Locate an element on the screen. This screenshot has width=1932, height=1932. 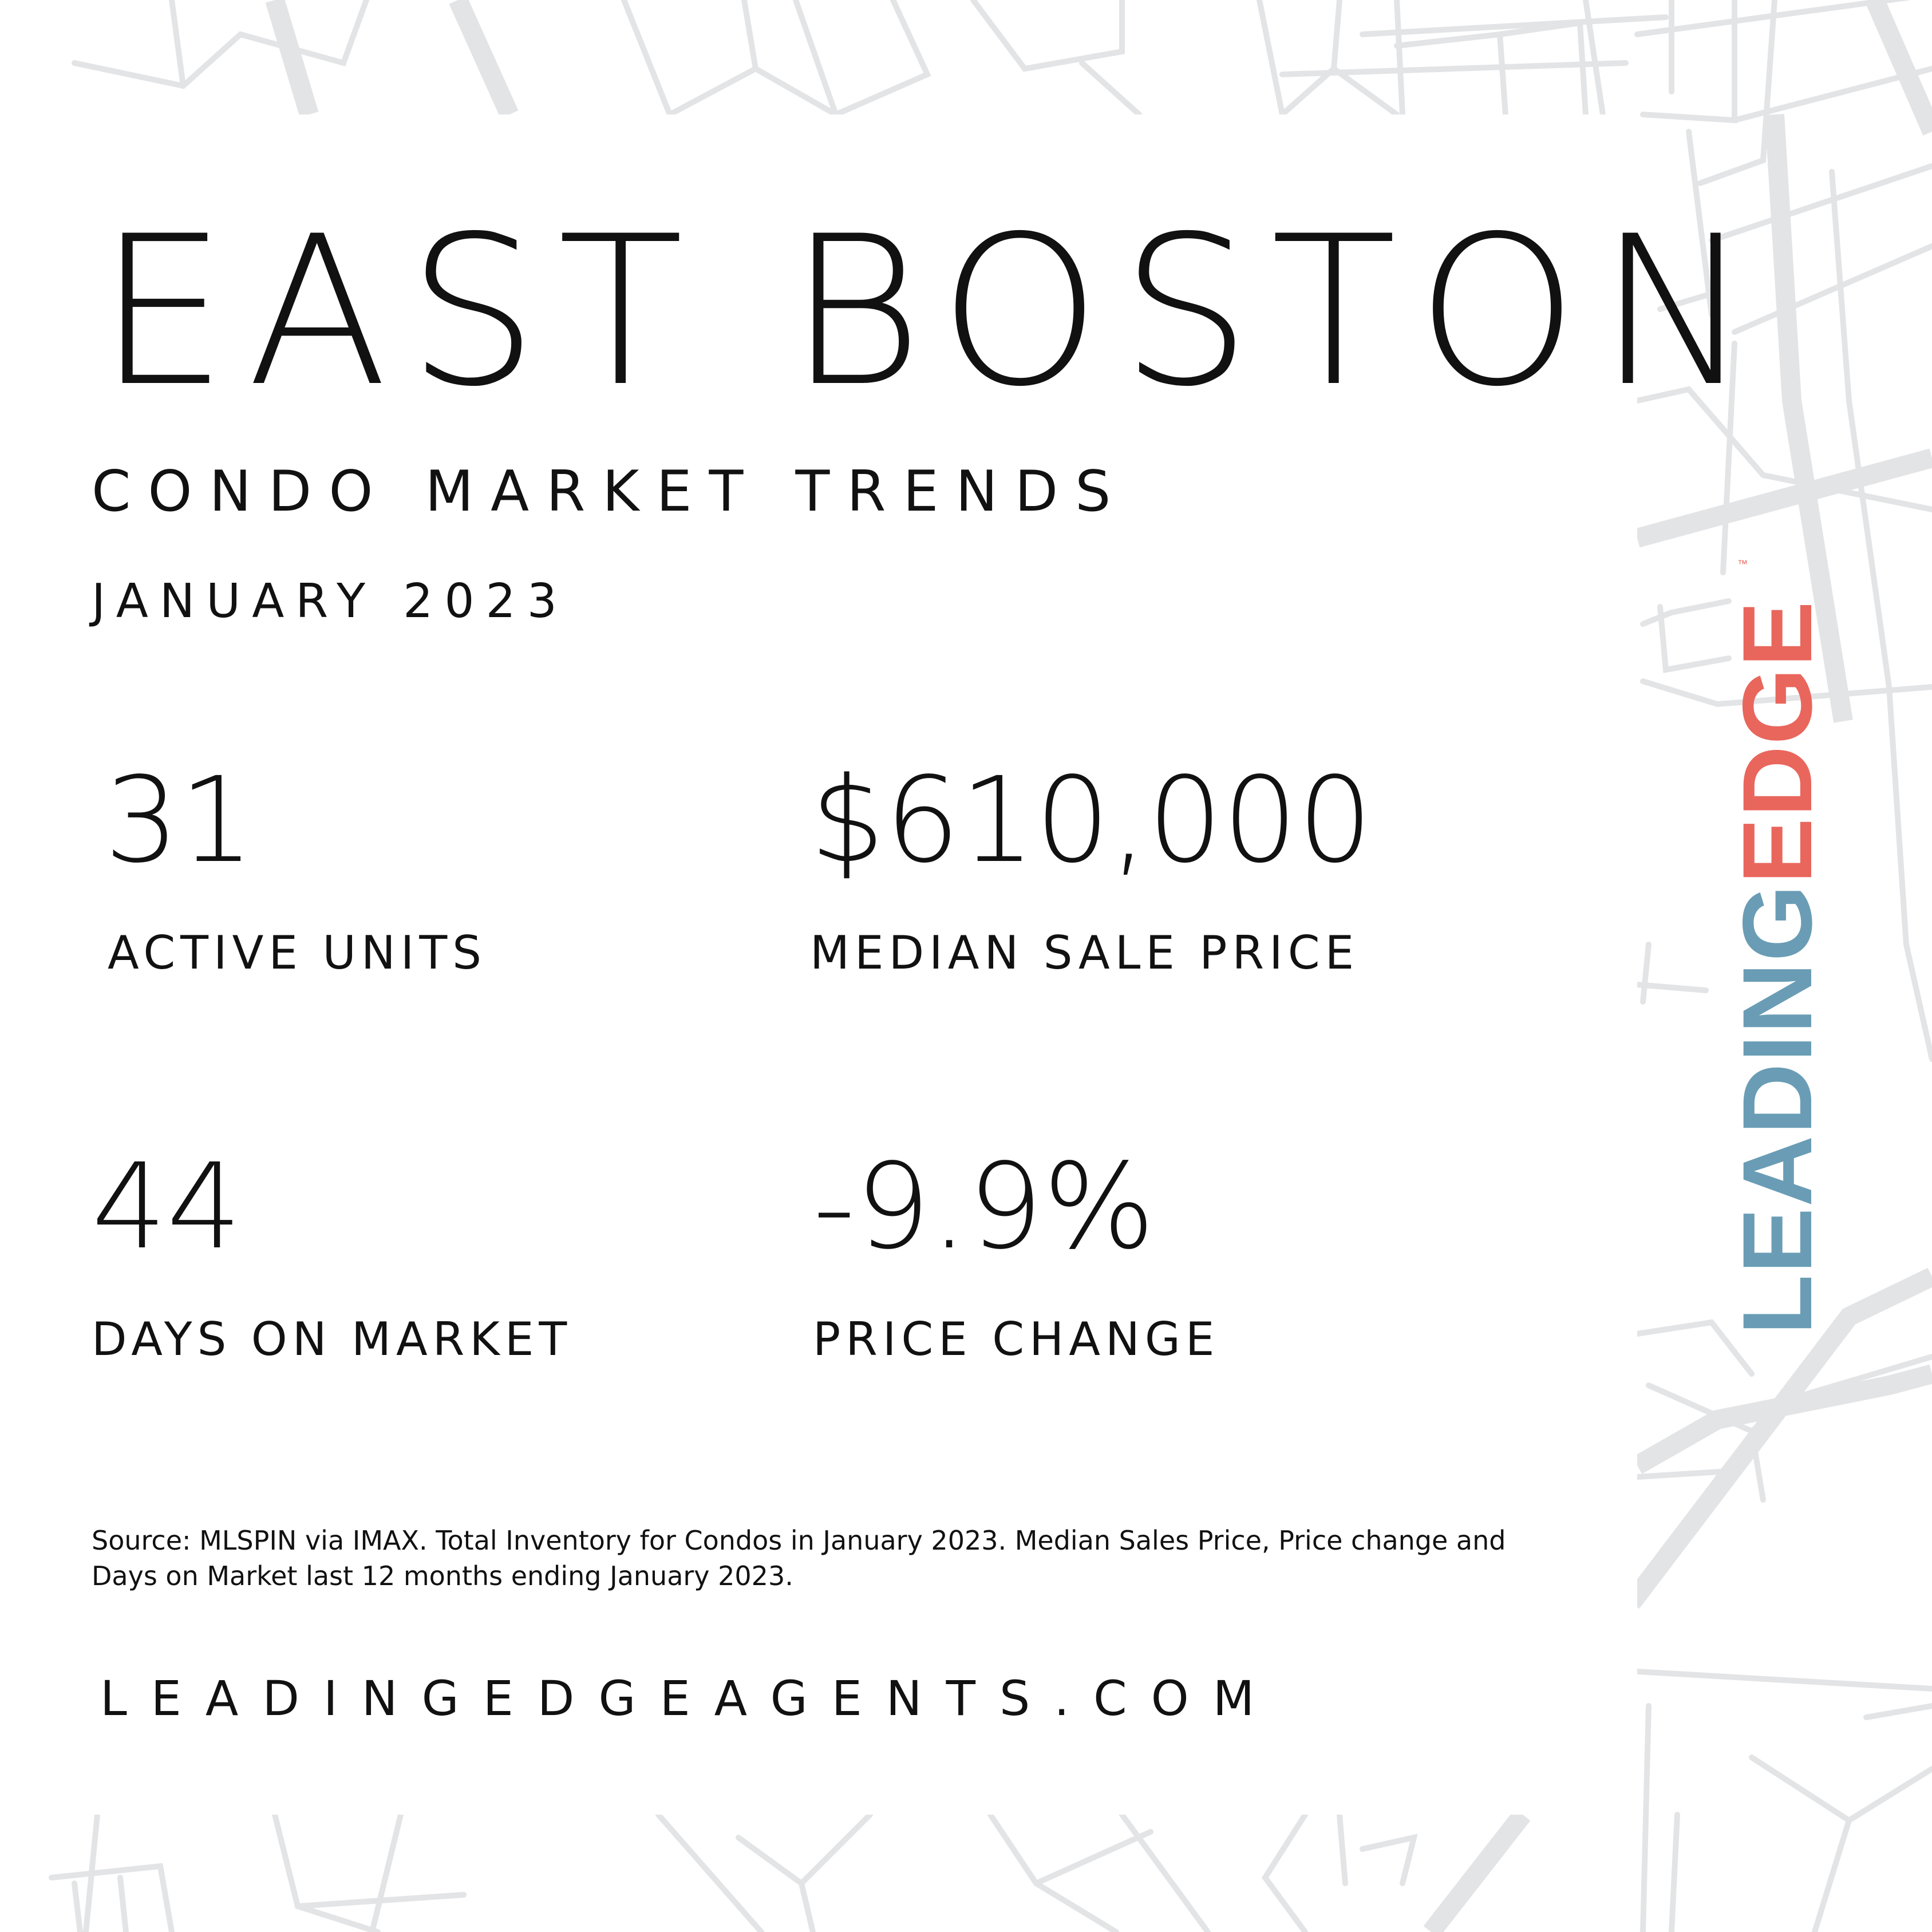
trademark-mark: ™ is located at coordinates (1742, 564).